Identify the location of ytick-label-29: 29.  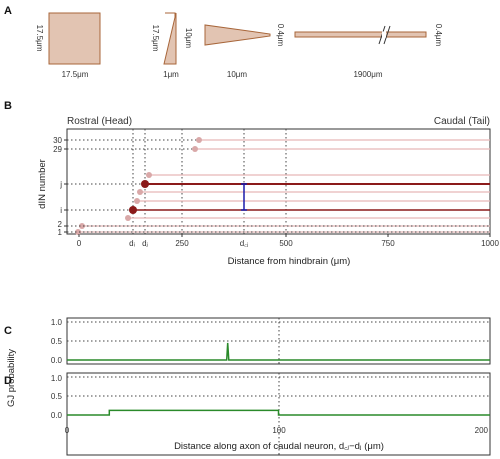
(57, 149).